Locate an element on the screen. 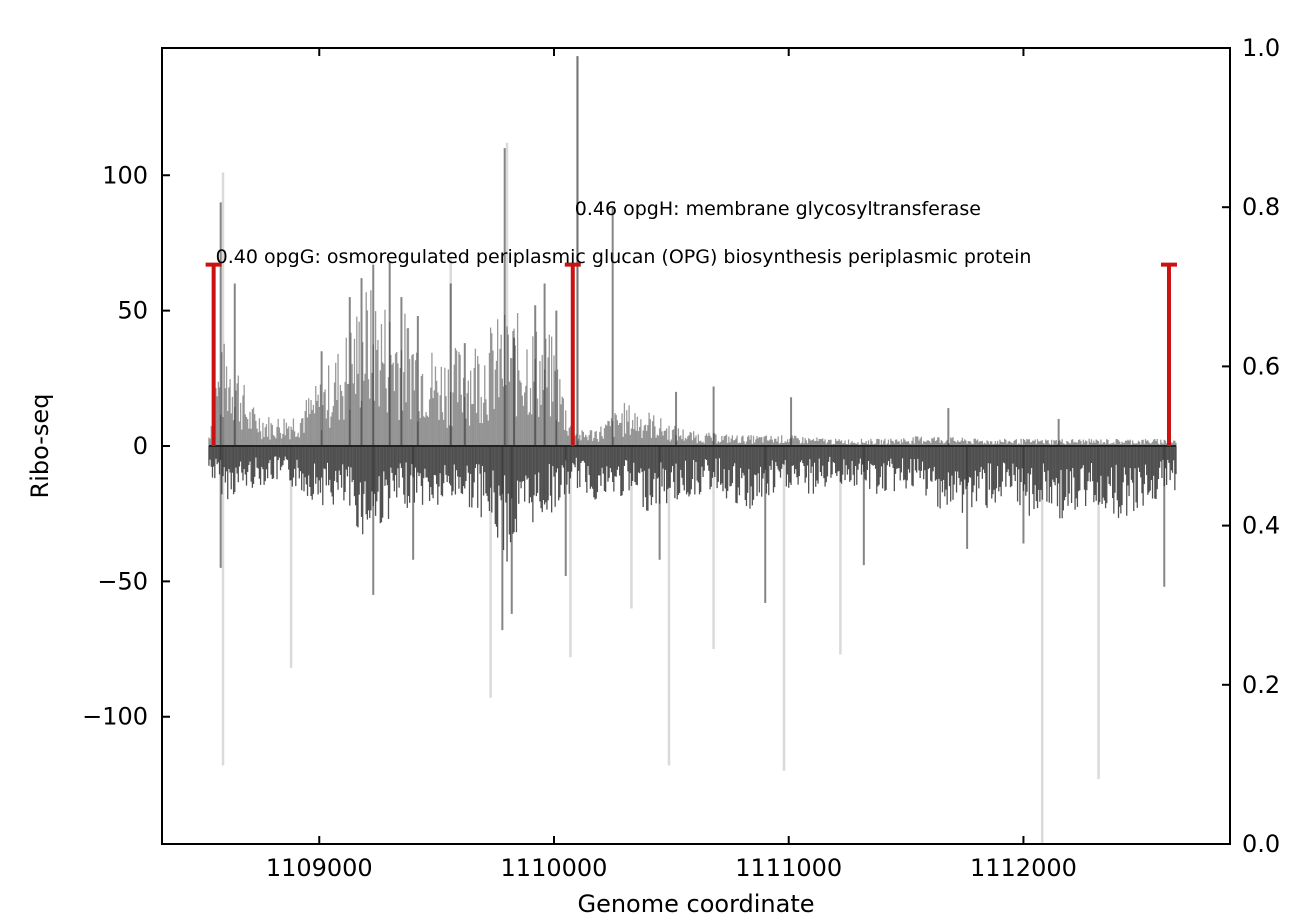 The width and height of the screenshot is (1290, 919). x-tick-label: 1109000 is located at coordinates (319, 868).